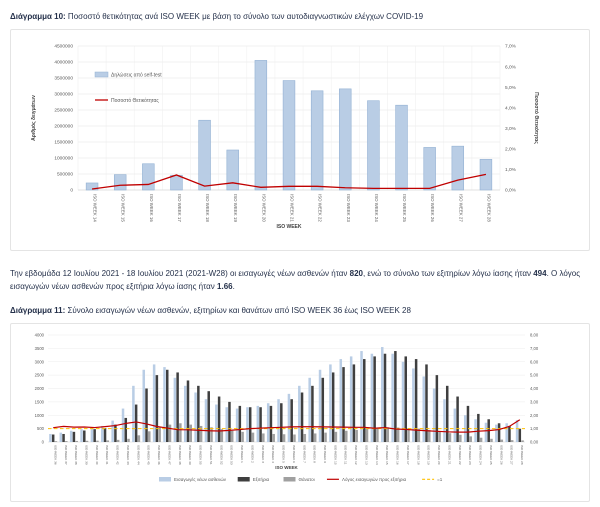 The width and height of the screenshot is (600, 507). Describe the element at coordinates (63, 127) in the screenshot. I see `left-axis-tick: 2000000` at that location.